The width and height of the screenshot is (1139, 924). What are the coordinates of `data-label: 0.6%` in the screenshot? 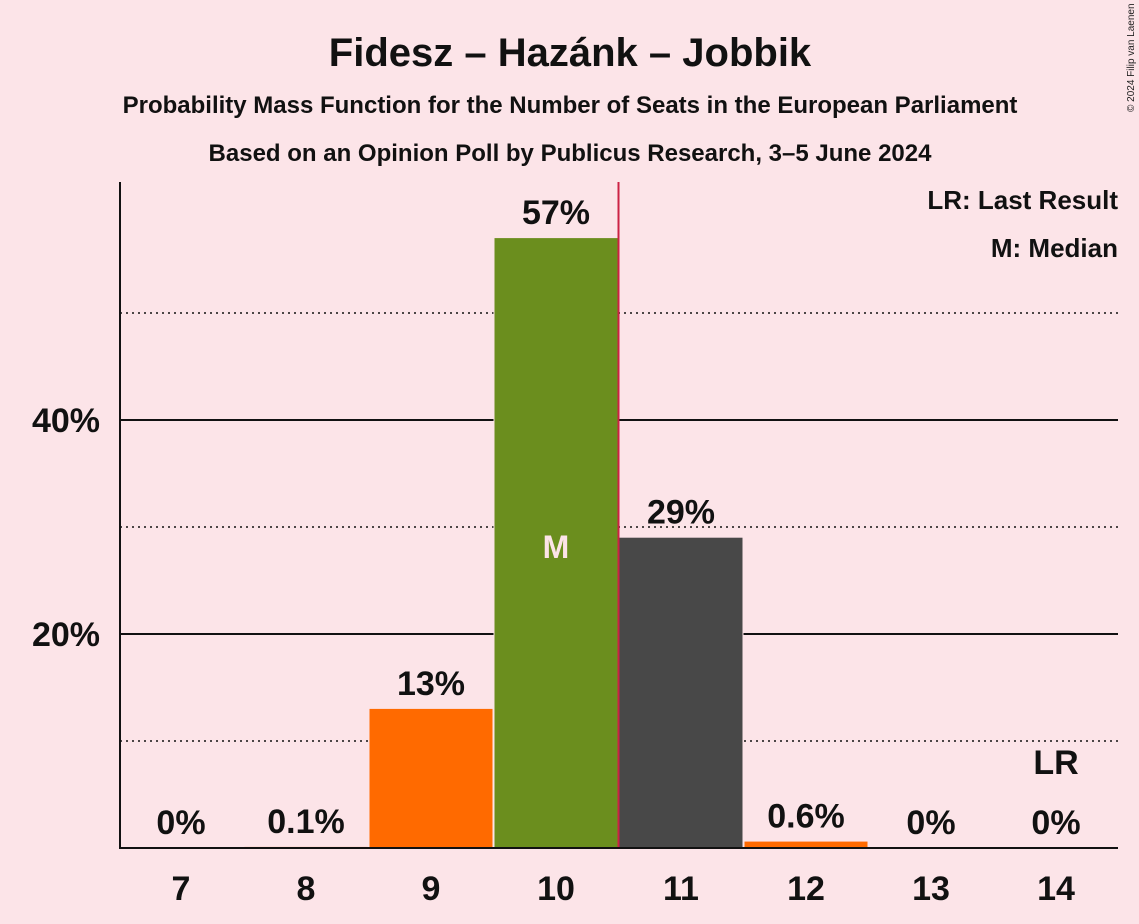 It's located at (806, 817).